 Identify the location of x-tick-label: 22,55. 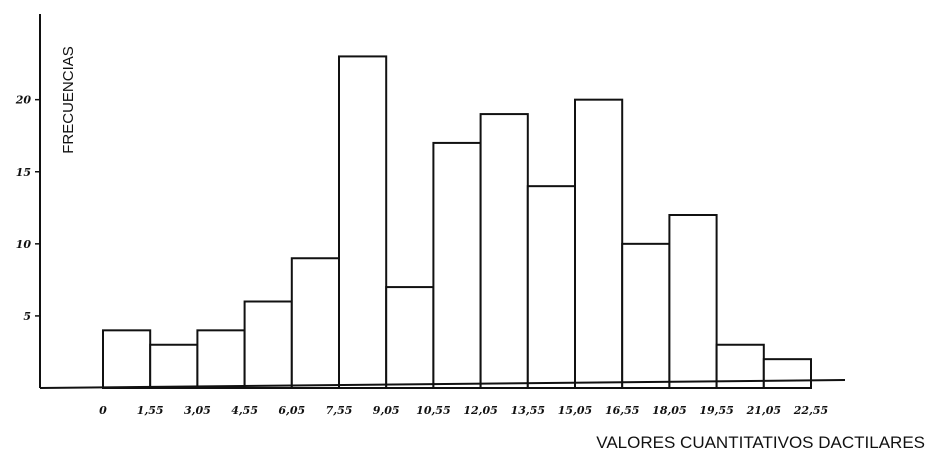
(810, 410).